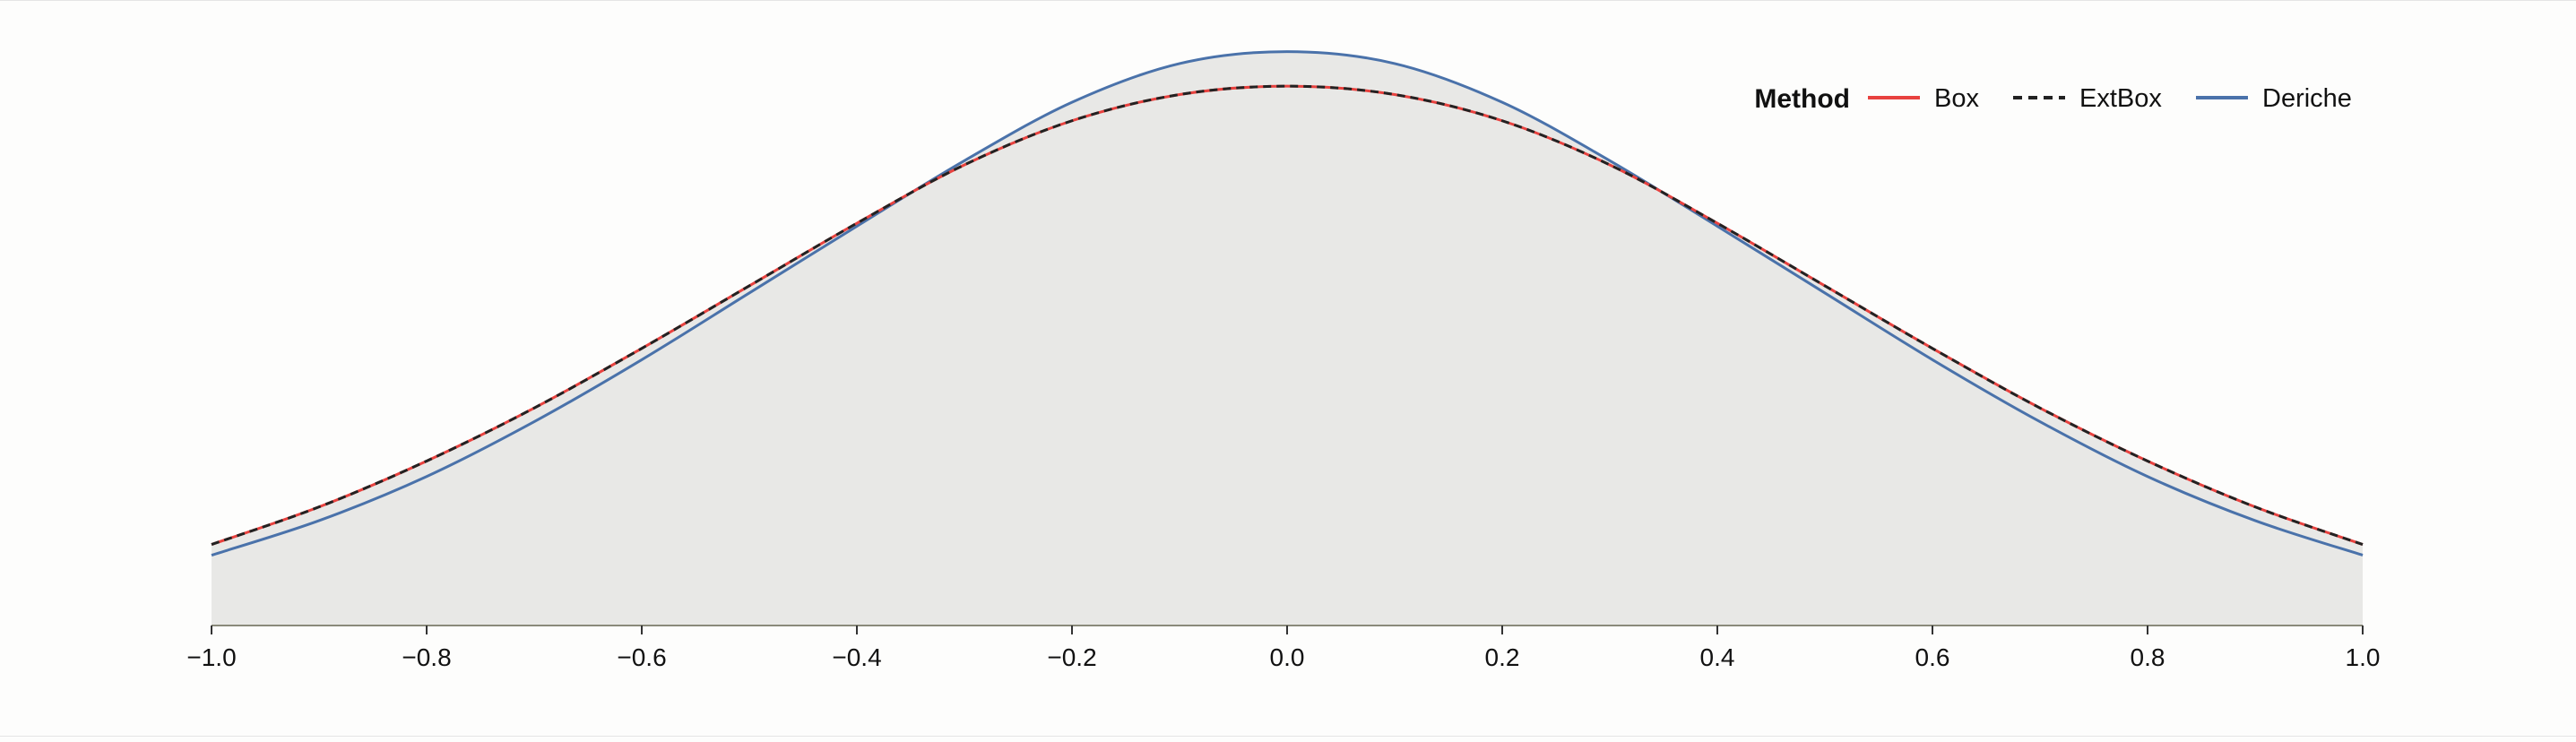 This screenshot has width=2576, height=742. What do you see at coordinates (1932, 657) in the screenshot?
I see `x-tick-label: 0.6` at bounding box center [1932, 657].